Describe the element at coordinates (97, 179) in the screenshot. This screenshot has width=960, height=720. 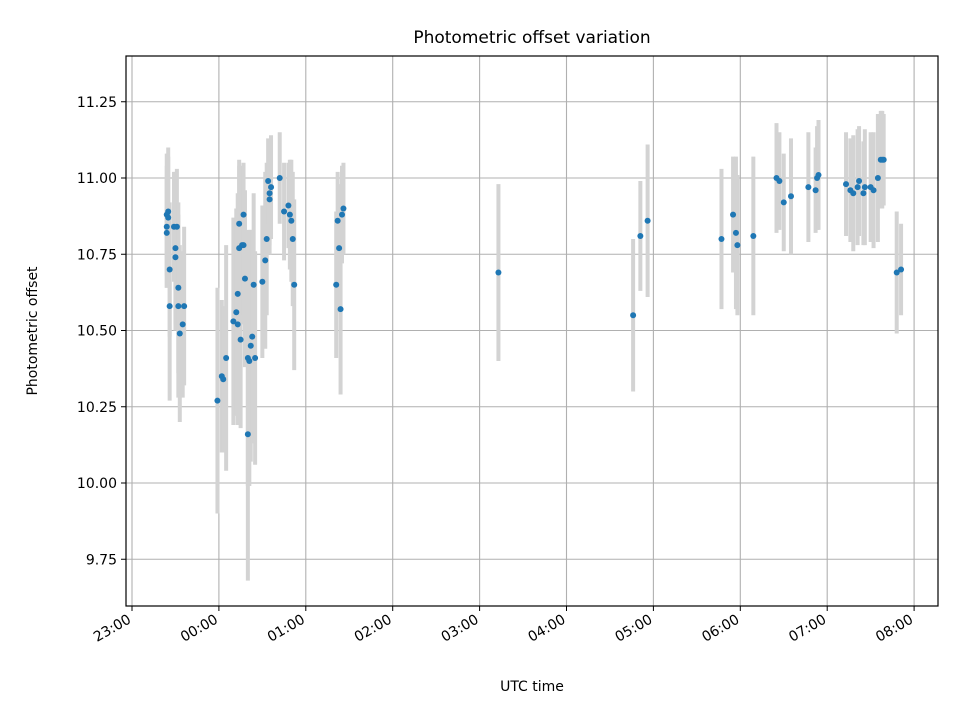
I see `y-tick-label: 11.00` at that location.